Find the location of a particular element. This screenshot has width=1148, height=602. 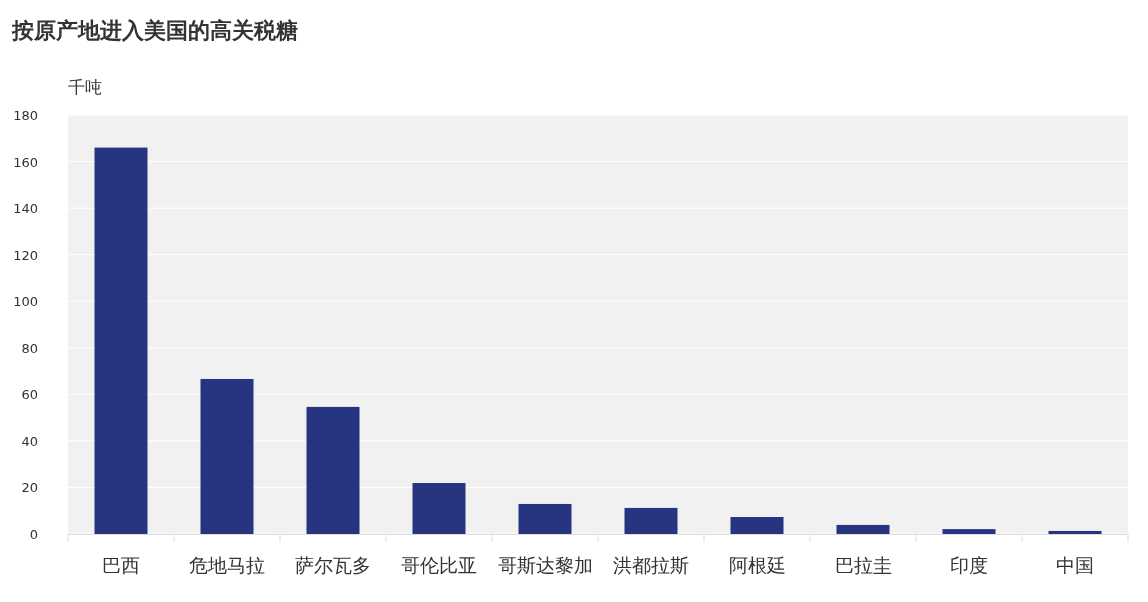

y-tick-label: 60 is located at coordinates (29, 395).